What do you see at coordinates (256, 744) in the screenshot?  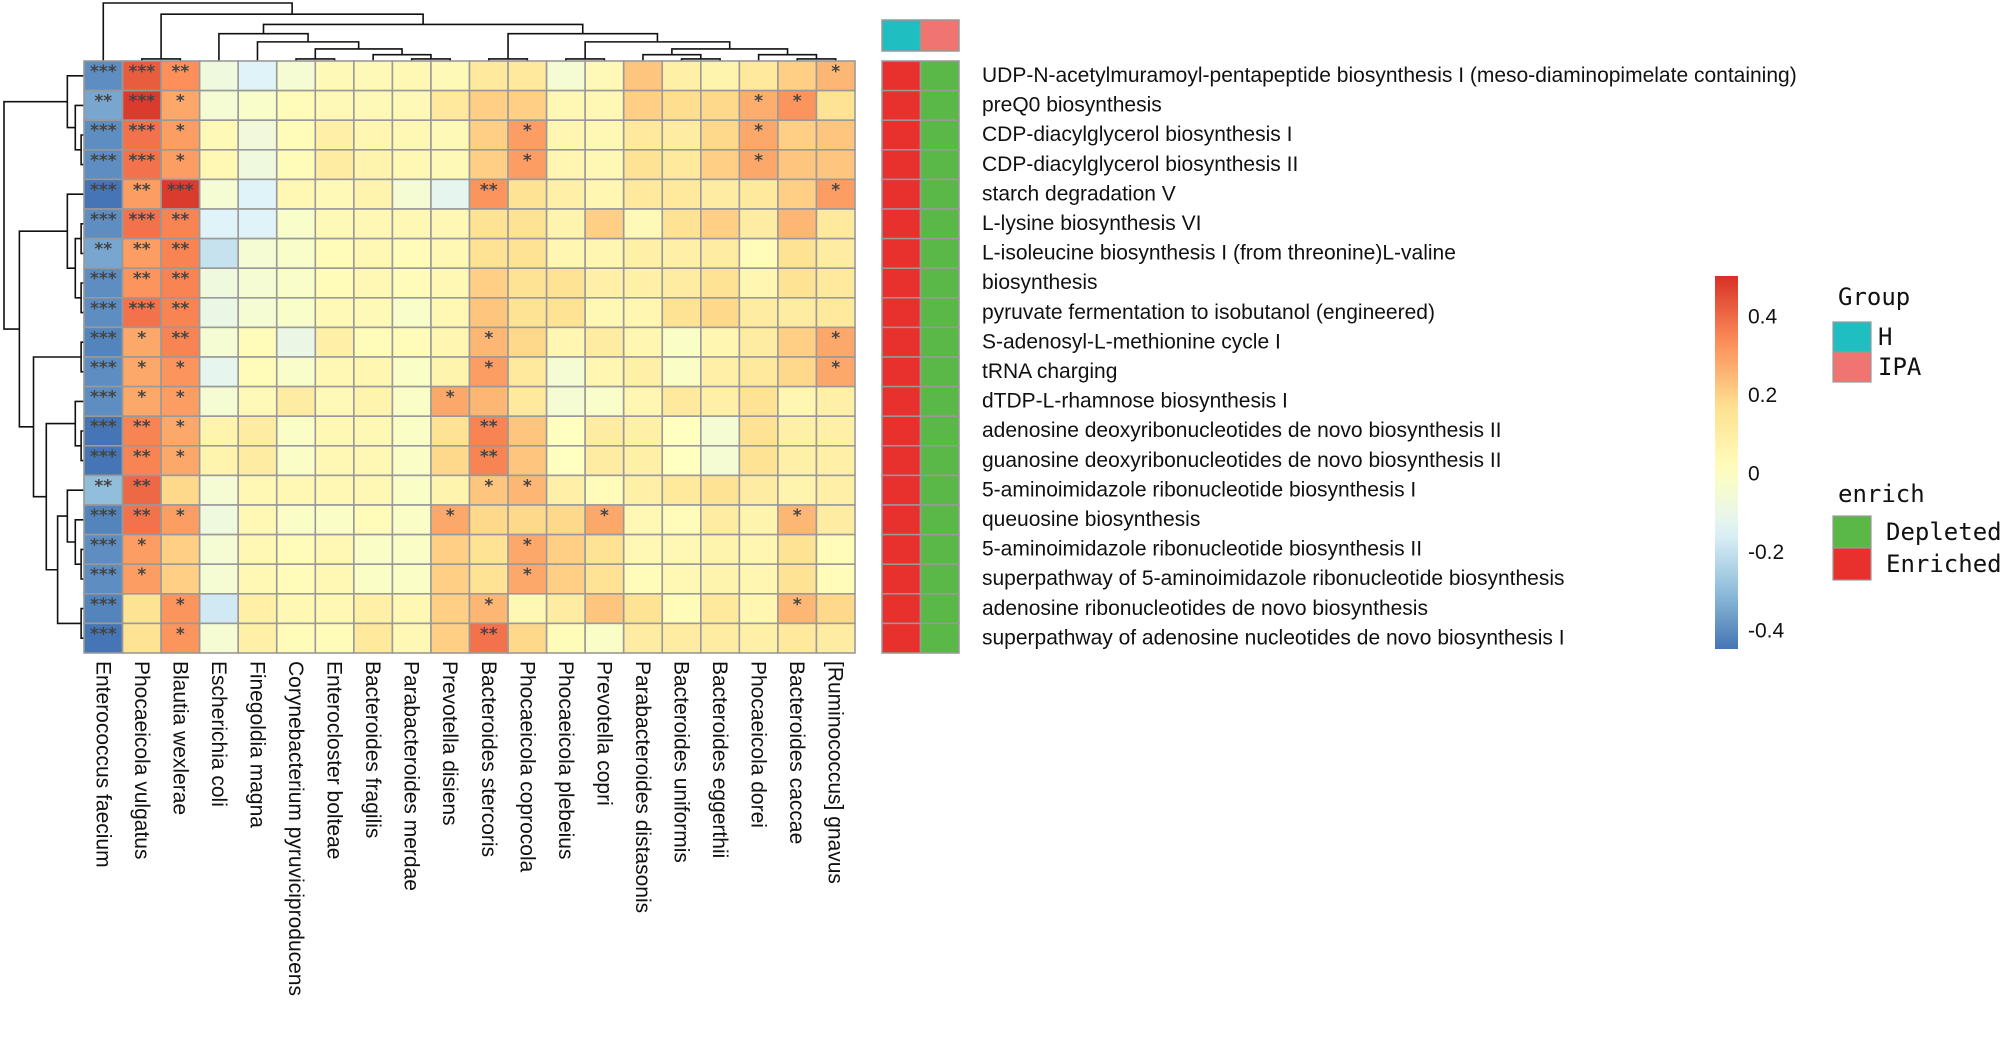 I see `column-label: Finegoldia magna` at bounding box center [256, 744].